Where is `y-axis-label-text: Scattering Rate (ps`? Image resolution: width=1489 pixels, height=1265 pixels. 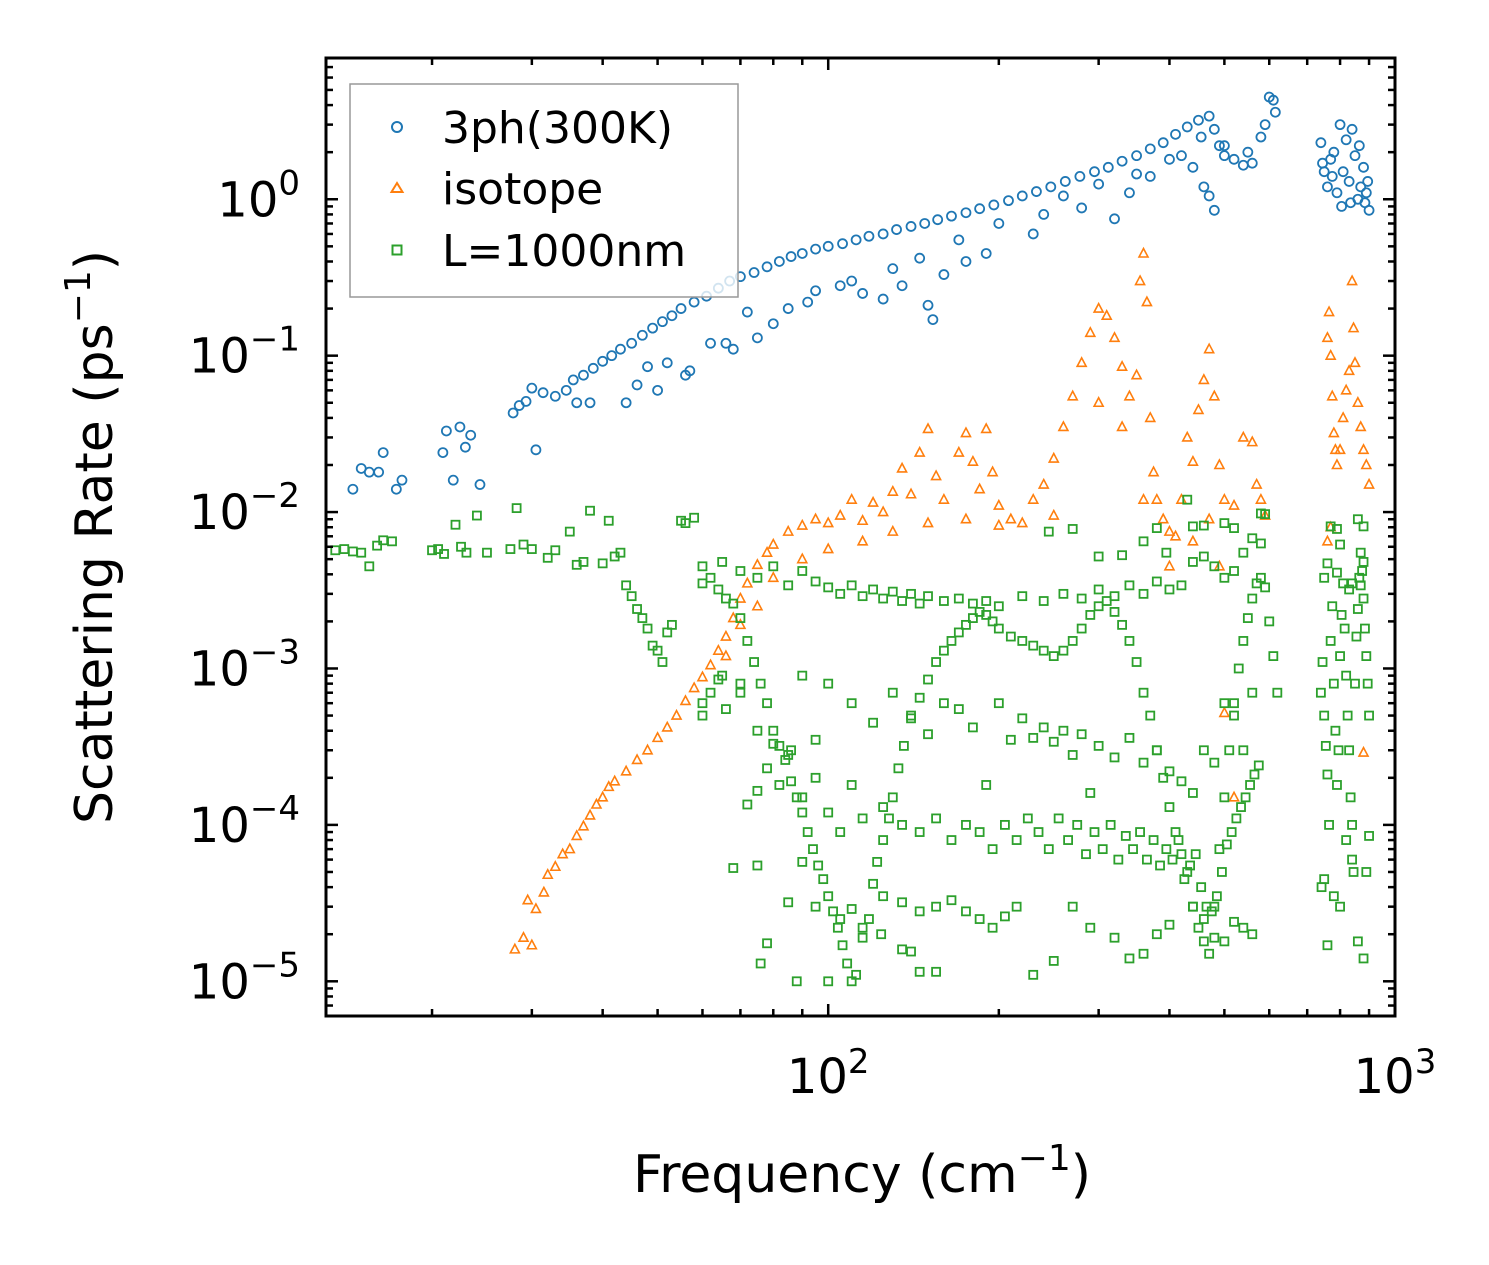 y-axis-label-text: Scattering Rate (ps is located at coordinates (95, 573).